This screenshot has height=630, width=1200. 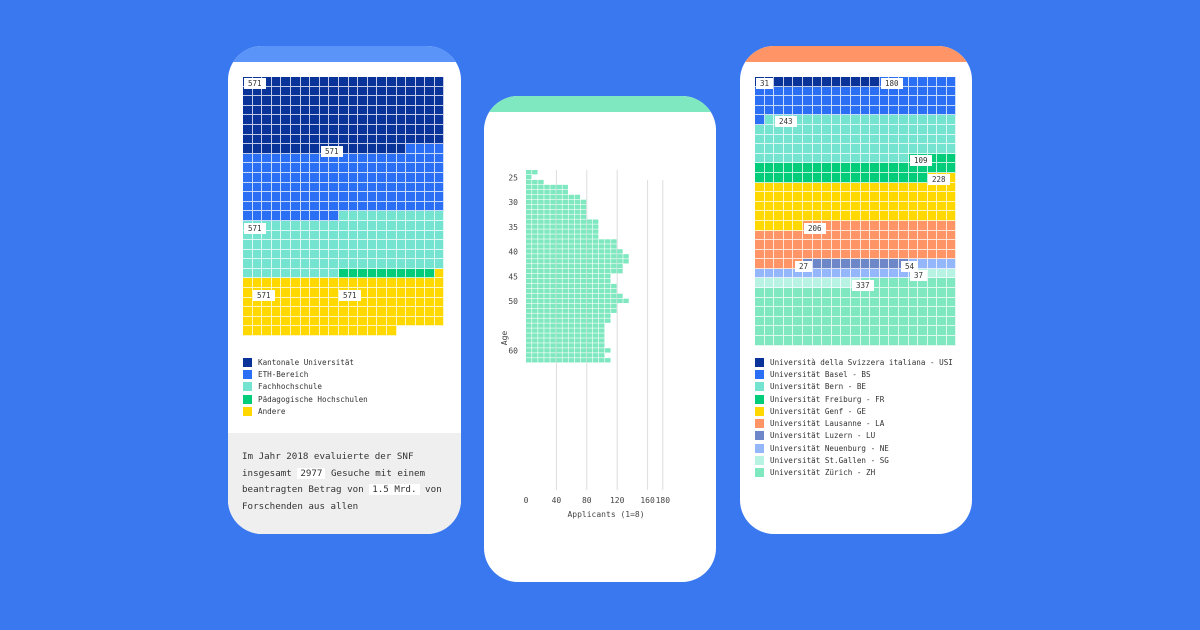 What do you see at coordinates (804, 266) in the screenshot?
I see `waffle-label: 27` at bounding box center [804, 266].